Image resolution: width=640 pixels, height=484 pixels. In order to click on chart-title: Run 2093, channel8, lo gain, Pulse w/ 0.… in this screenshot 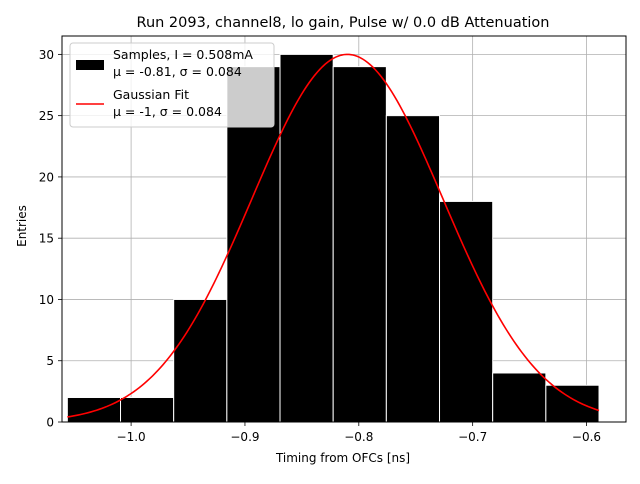, I will do `click(343, 23)`.